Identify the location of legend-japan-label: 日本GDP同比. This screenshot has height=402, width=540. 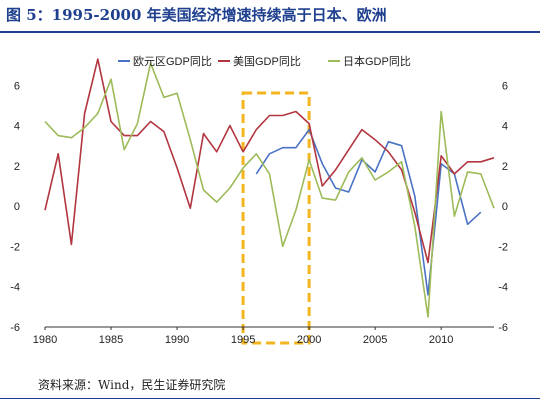
(377, 61).